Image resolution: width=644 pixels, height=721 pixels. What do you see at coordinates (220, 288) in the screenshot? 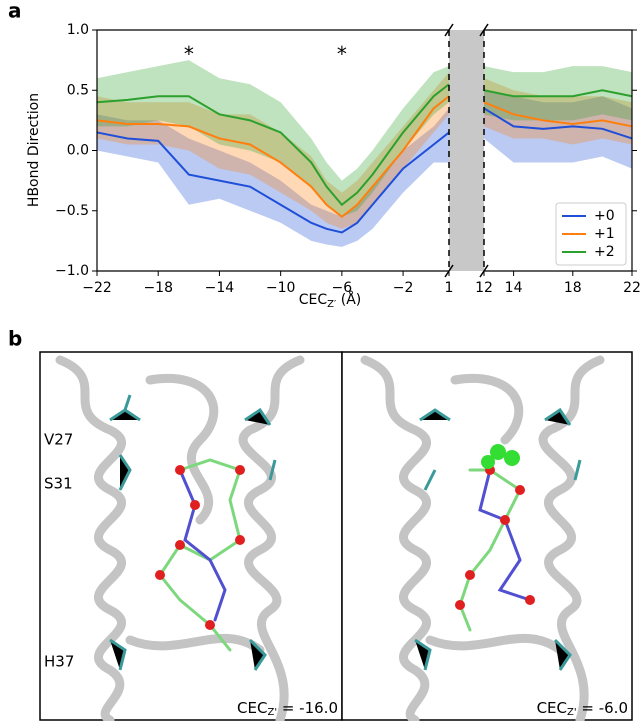
I see `x-tick-label: −14` at bounding box center [220, 288].